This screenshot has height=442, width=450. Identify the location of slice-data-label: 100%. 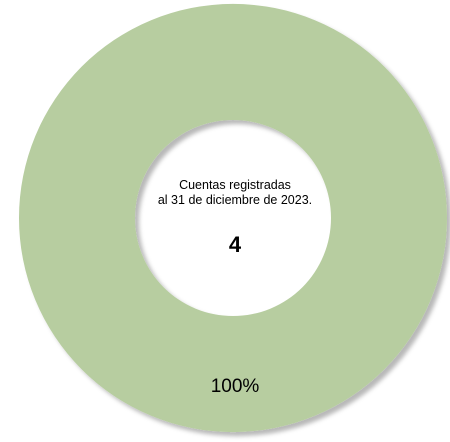
(235, 386).